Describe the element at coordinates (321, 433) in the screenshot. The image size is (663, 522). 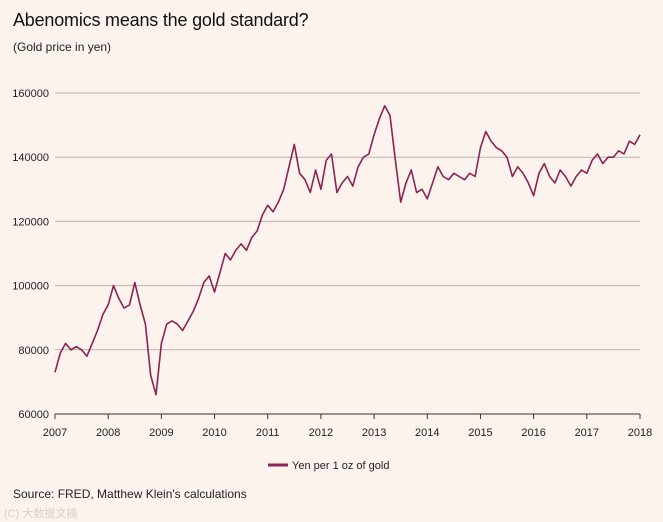
I see `x-tick-label: 2012` at that location.